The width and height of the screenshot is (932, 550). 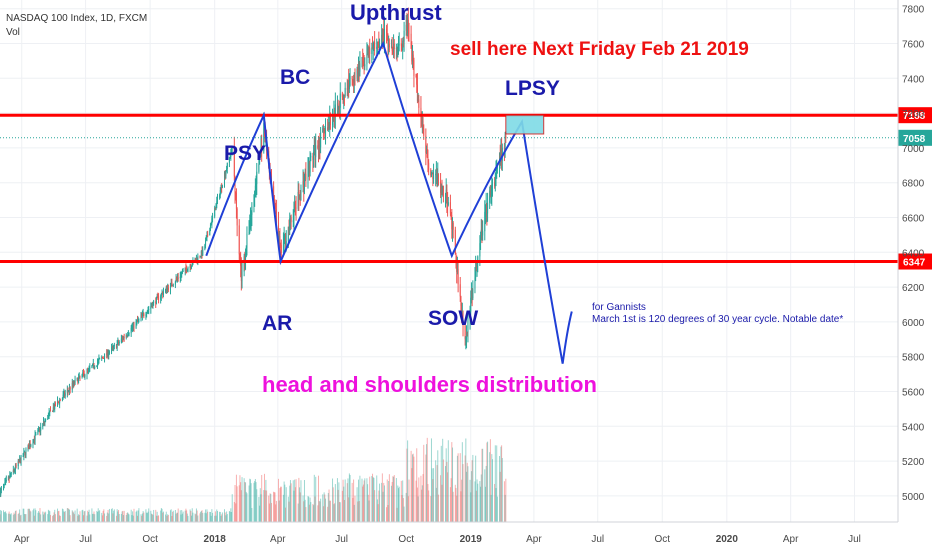 What do you see at coordinates (534, 539) in the screenshot?
I see `time-tick-label: Apr` at bounding box center [534, 539].